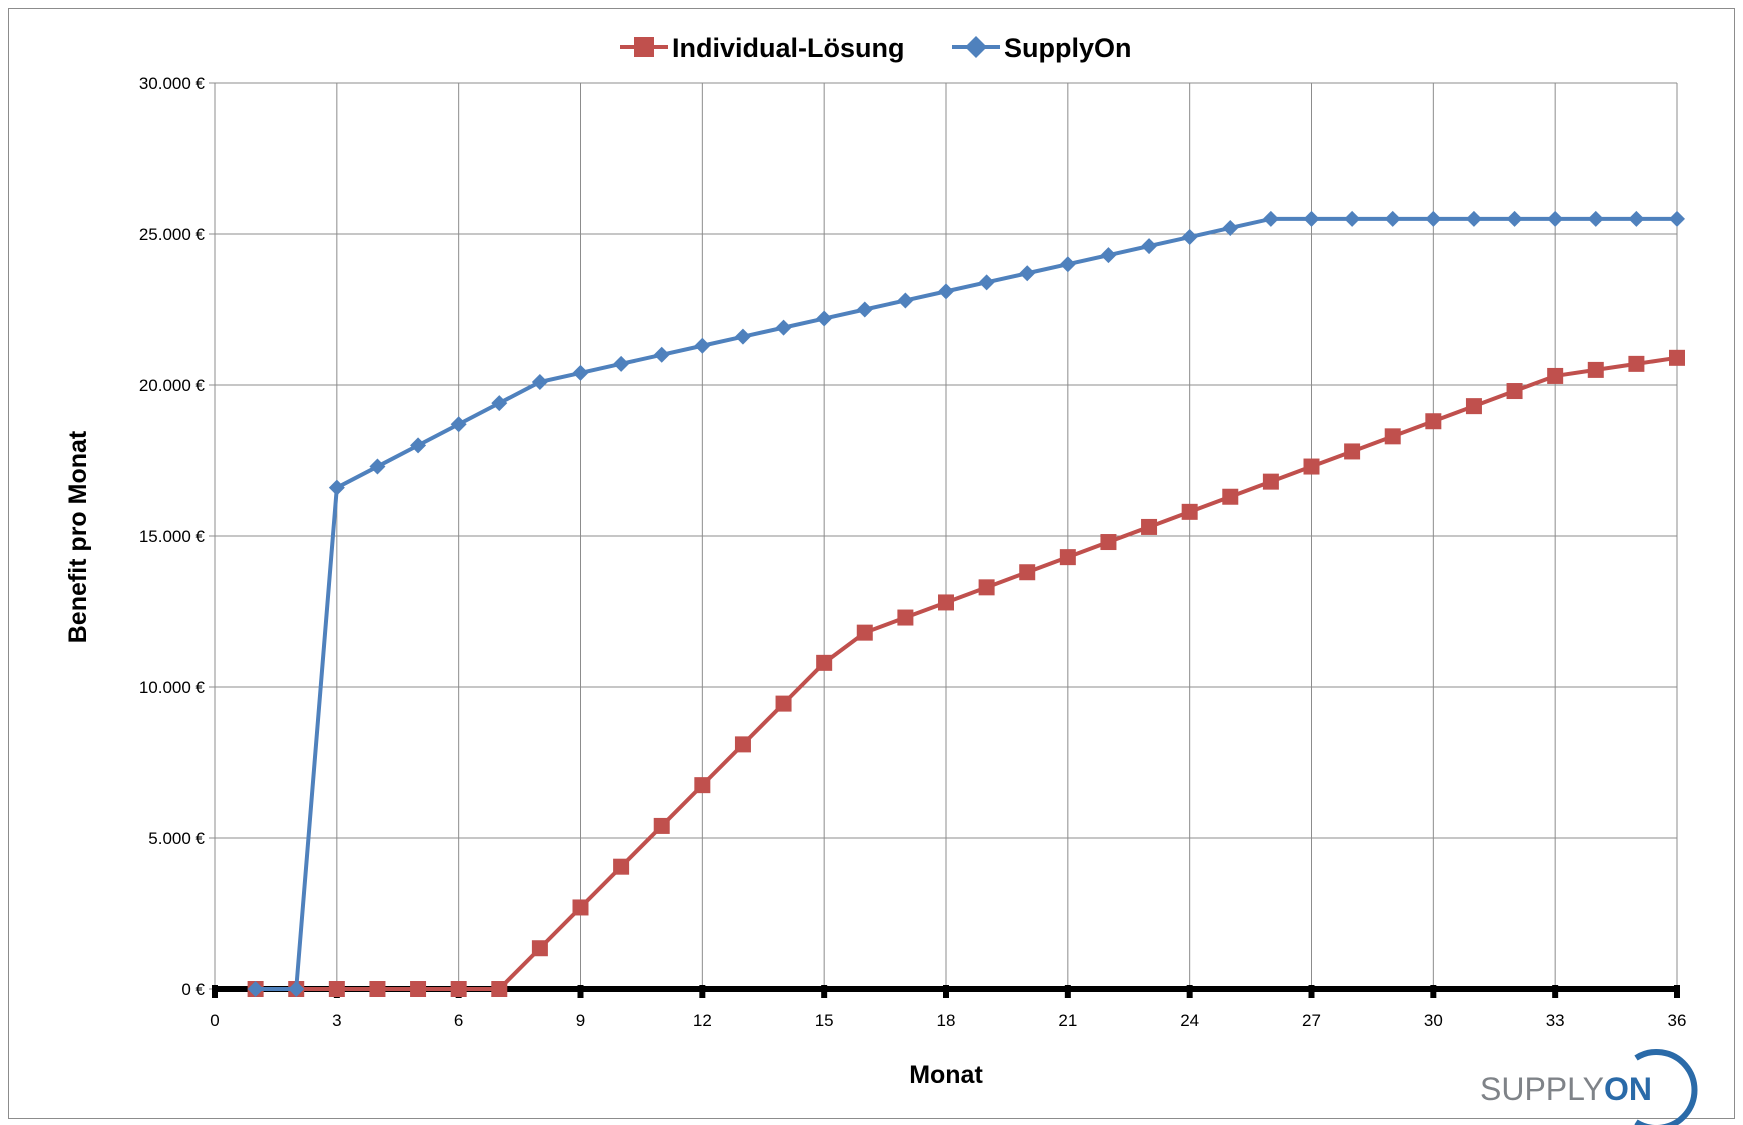 The height and width of the screenshot is (1125, 1743). I want to click on x-tick-label: 6, so click(458, 1020).